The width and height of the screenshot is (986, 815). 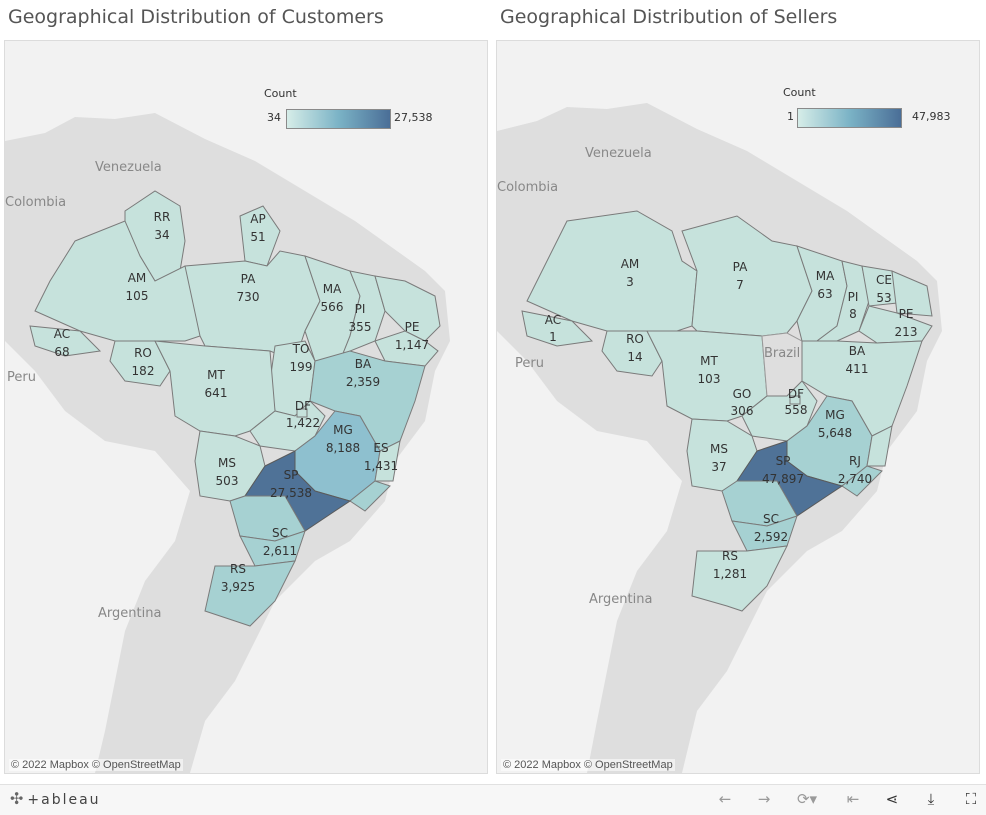 I want to click on state-PA, so click(x=747, y=276).